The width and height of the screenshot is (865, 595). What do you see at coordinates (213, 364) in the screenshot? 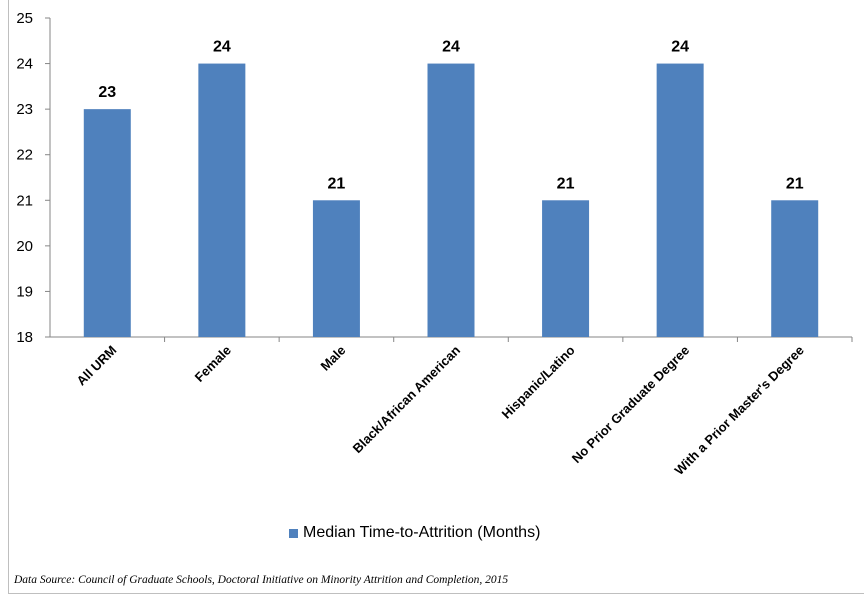
I see `x-tick-label: Female` at bounding box center [213, 364].